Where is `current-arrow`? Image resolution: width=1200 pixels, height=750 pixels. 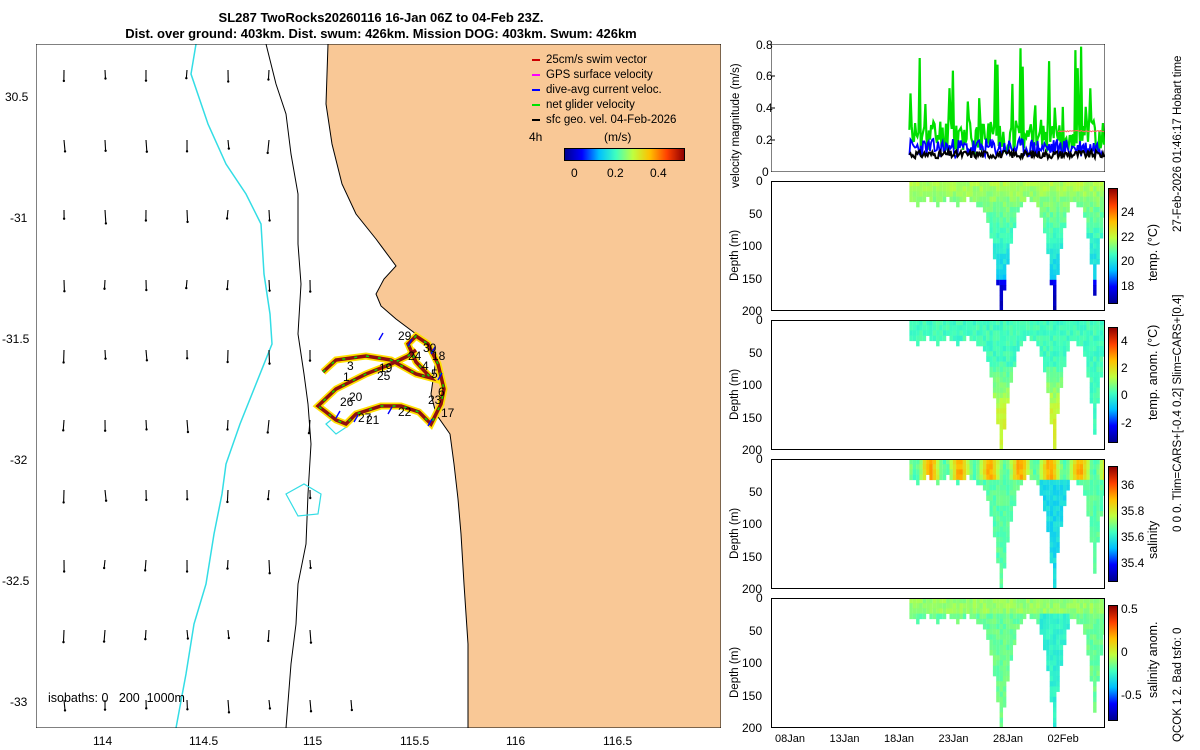
current-arrow is located at coordinates (64, 145).